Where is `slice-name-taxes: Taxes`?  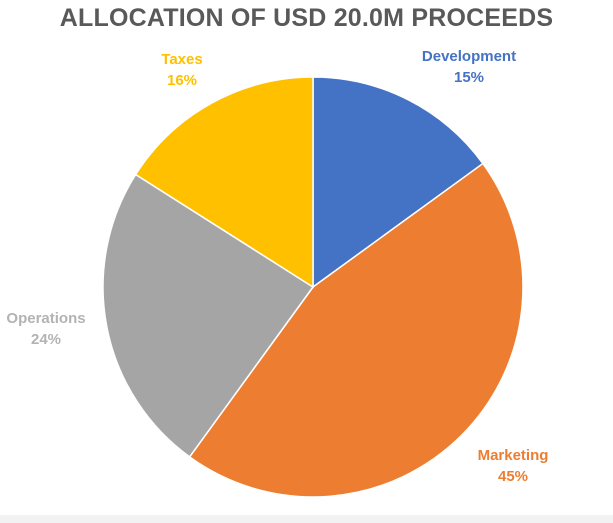 slice-name-taxes: Taxes is located at coordinates (182, 59).